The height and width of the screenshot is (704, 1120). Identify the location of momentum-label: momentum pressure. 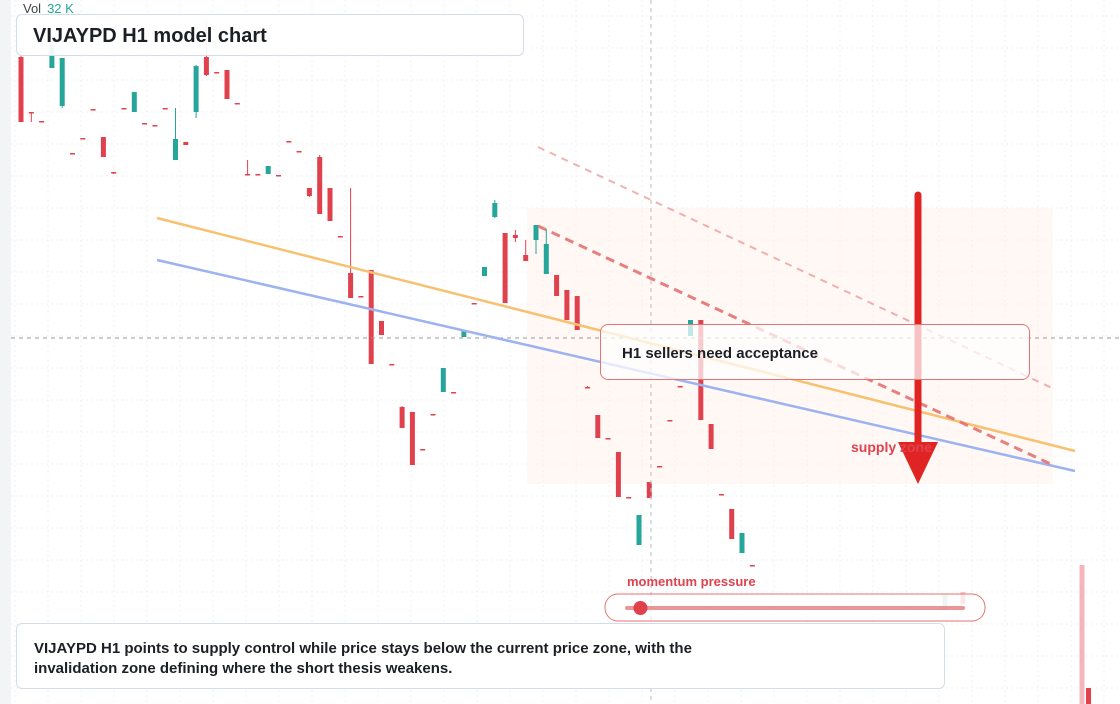
(691, 581).